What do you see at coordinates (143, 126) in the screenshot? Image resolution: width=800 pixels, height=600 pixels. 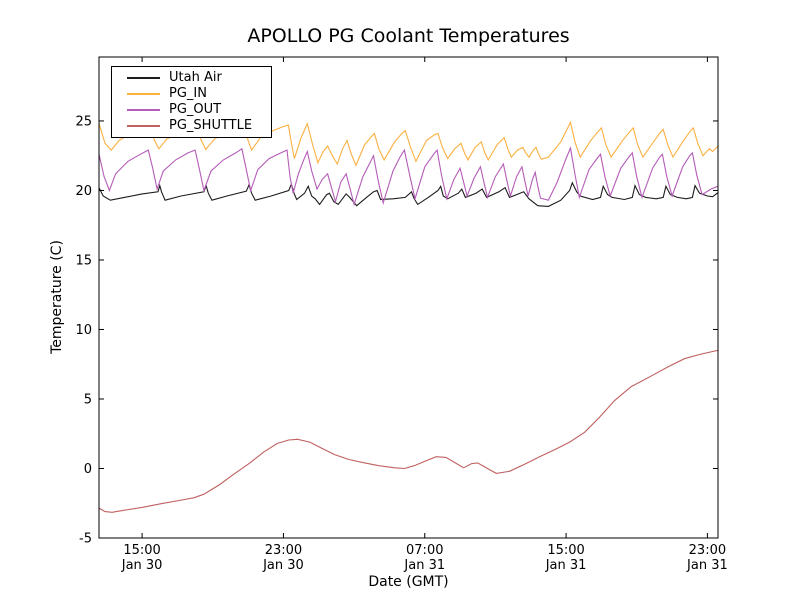 I see `legend-line-pg-shuttle` at bounding box center [143, 126].